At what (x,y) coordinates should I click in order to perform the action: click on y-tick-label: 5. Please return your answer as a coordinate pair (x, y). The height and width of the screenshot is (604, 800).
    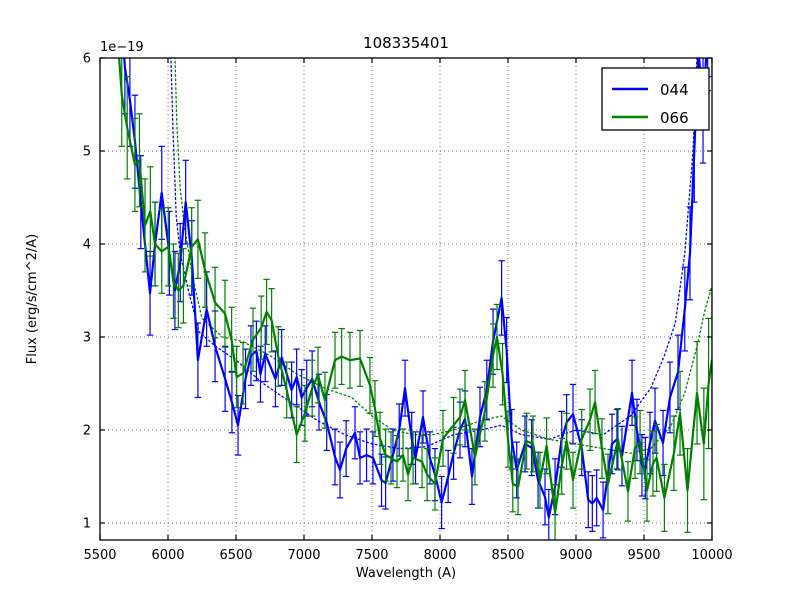
    Looking at the image, I should click on (87, 151).